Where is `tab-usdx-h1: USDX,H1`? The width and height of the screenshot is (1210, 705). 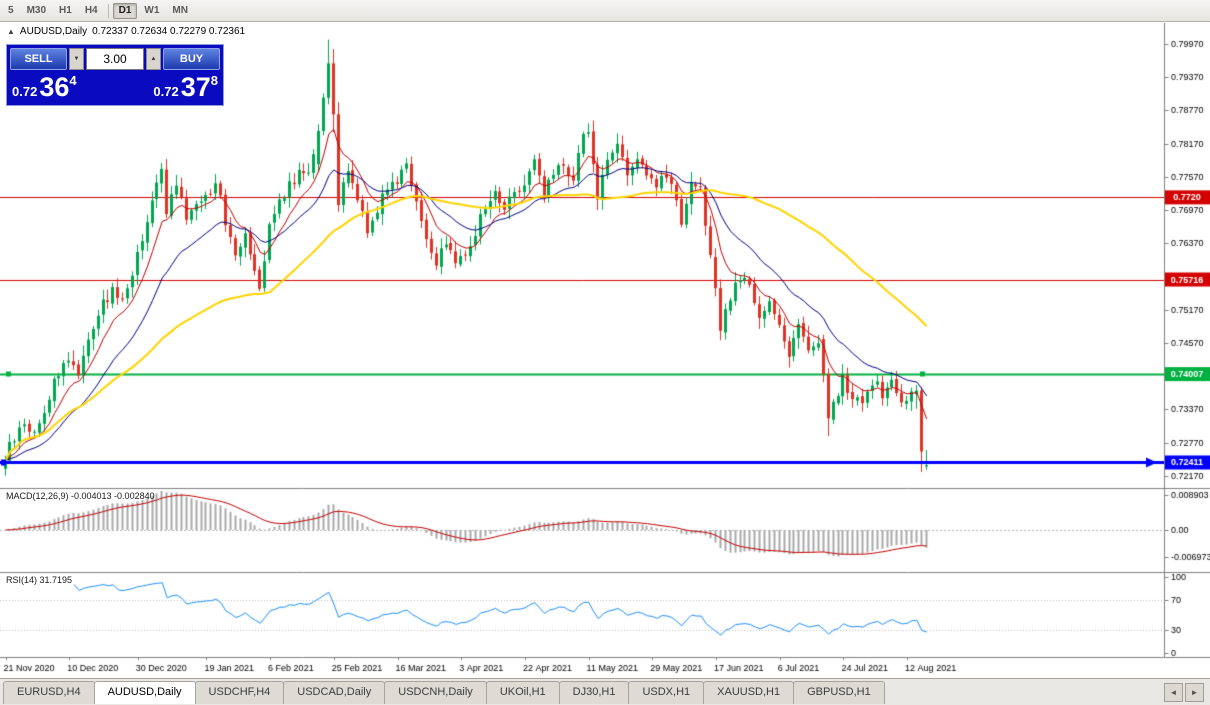 tab-usdx-h1: USDX,H1 is located at coordinates (666, 692).